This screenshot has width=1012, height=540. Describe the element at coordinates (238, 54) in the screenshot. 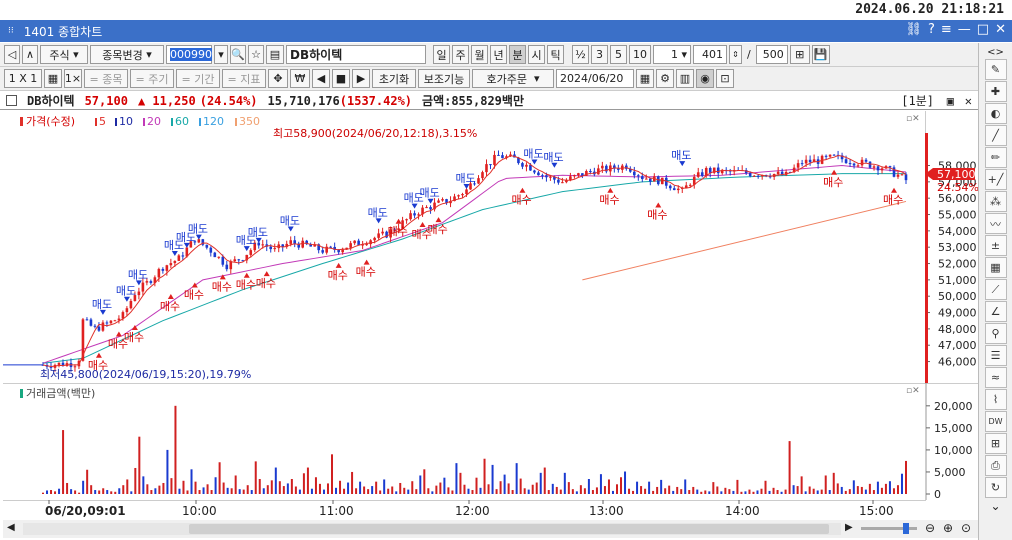

I see `search-icon: 🔍` at that location.